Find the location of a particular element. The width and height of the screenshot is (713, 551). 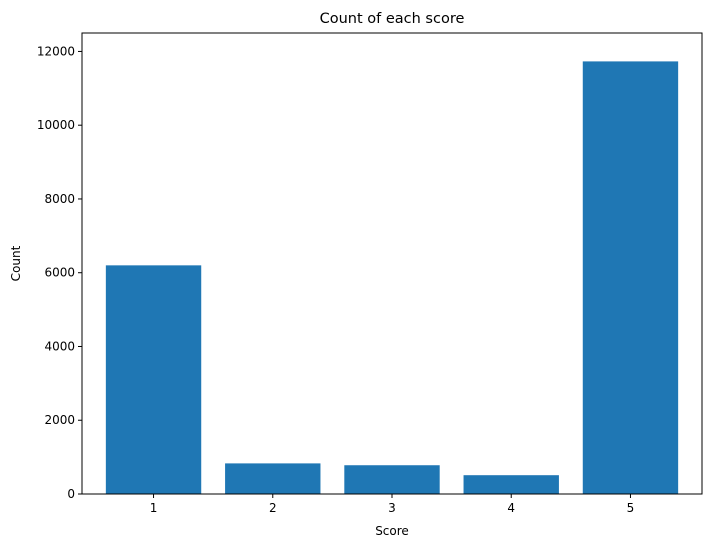

y-tick-label: 2000 is located at coordinates (59, 420).